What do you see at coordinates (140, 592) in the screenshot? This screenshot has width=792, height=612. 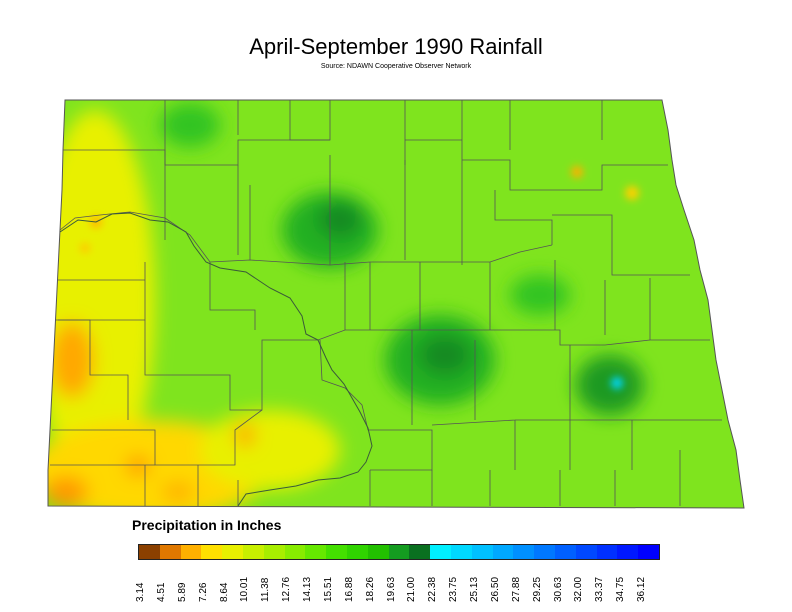 I see `legend-tick-label: 3.14` at bounding box center [140, 592].